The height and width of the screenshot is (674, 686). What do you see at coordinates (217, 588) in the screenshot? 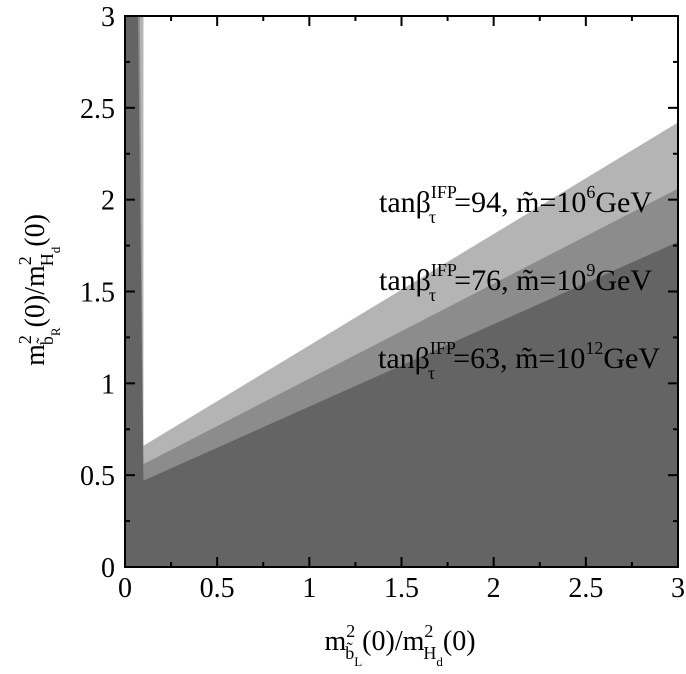
I see `x-tick-label: 0.5` at bounding box center [217, 588].